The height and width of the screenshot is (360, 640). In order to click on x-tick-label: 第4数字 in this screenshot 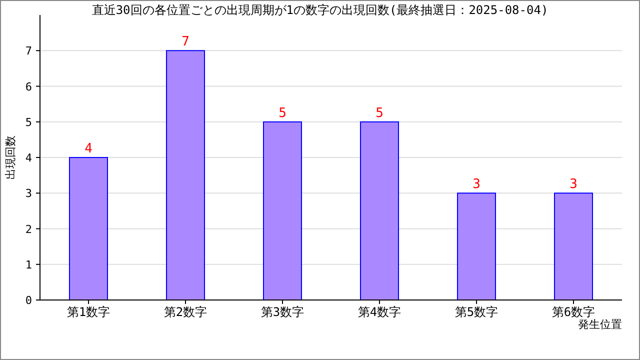, I will do `click(380, 312)`.